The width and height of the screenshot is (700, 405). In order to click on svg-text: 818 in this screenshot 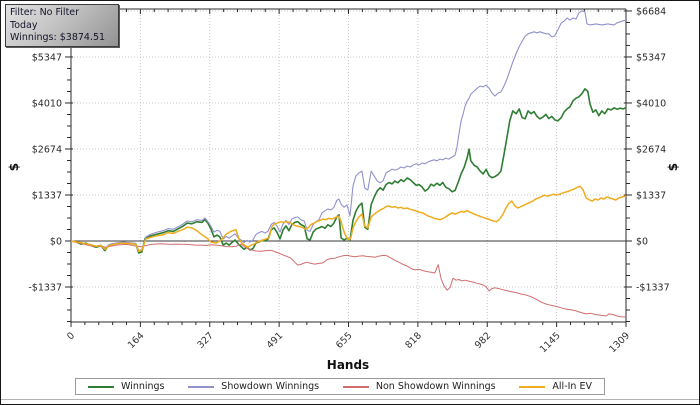, I will do `click(413, 340)`.